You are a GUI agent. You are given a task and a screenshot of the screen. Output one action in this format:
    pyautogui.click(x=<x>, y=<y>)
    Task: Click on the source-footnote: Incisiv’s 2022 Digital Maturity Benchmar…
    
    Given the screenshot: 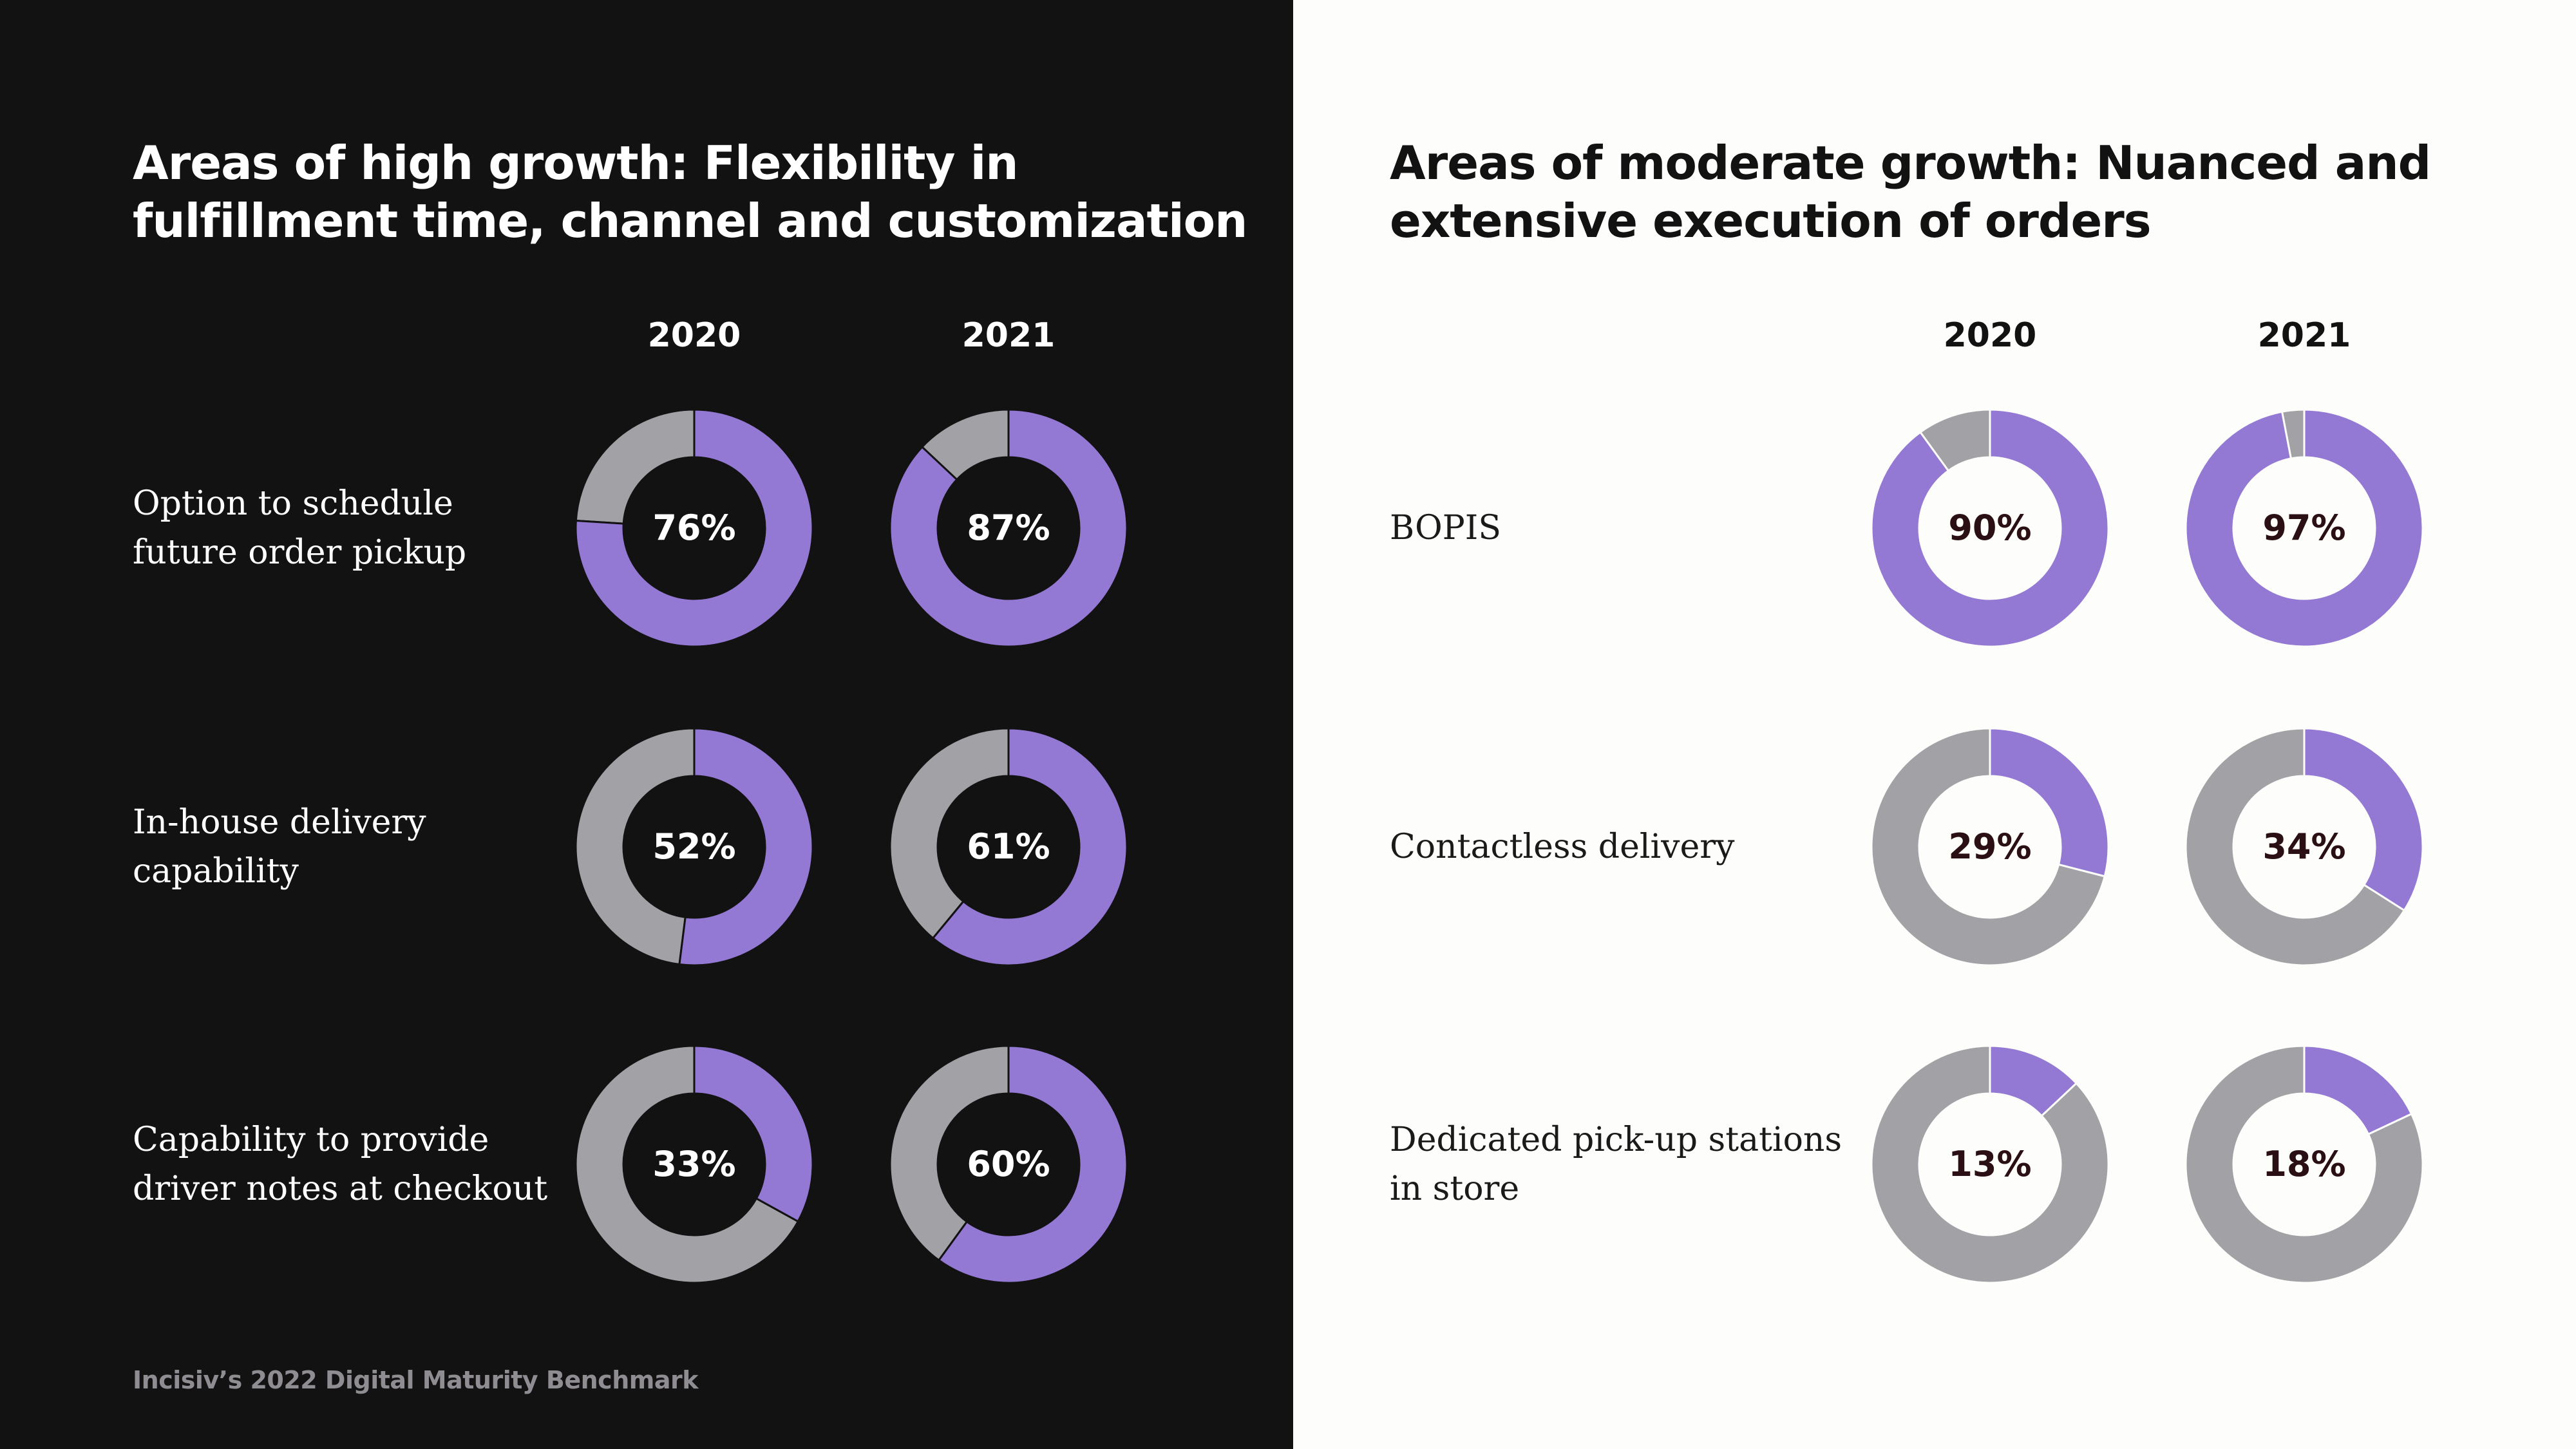 What is the action you would take?
    pyautogui.click(x=416, y=1380)
    